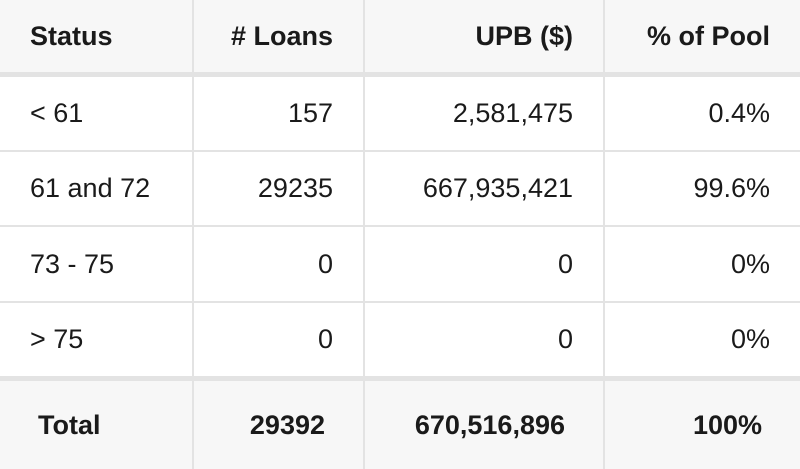  Describe the element at coordinates (278, 113) in the screenshot. I see `row-loans: 157` at that location.